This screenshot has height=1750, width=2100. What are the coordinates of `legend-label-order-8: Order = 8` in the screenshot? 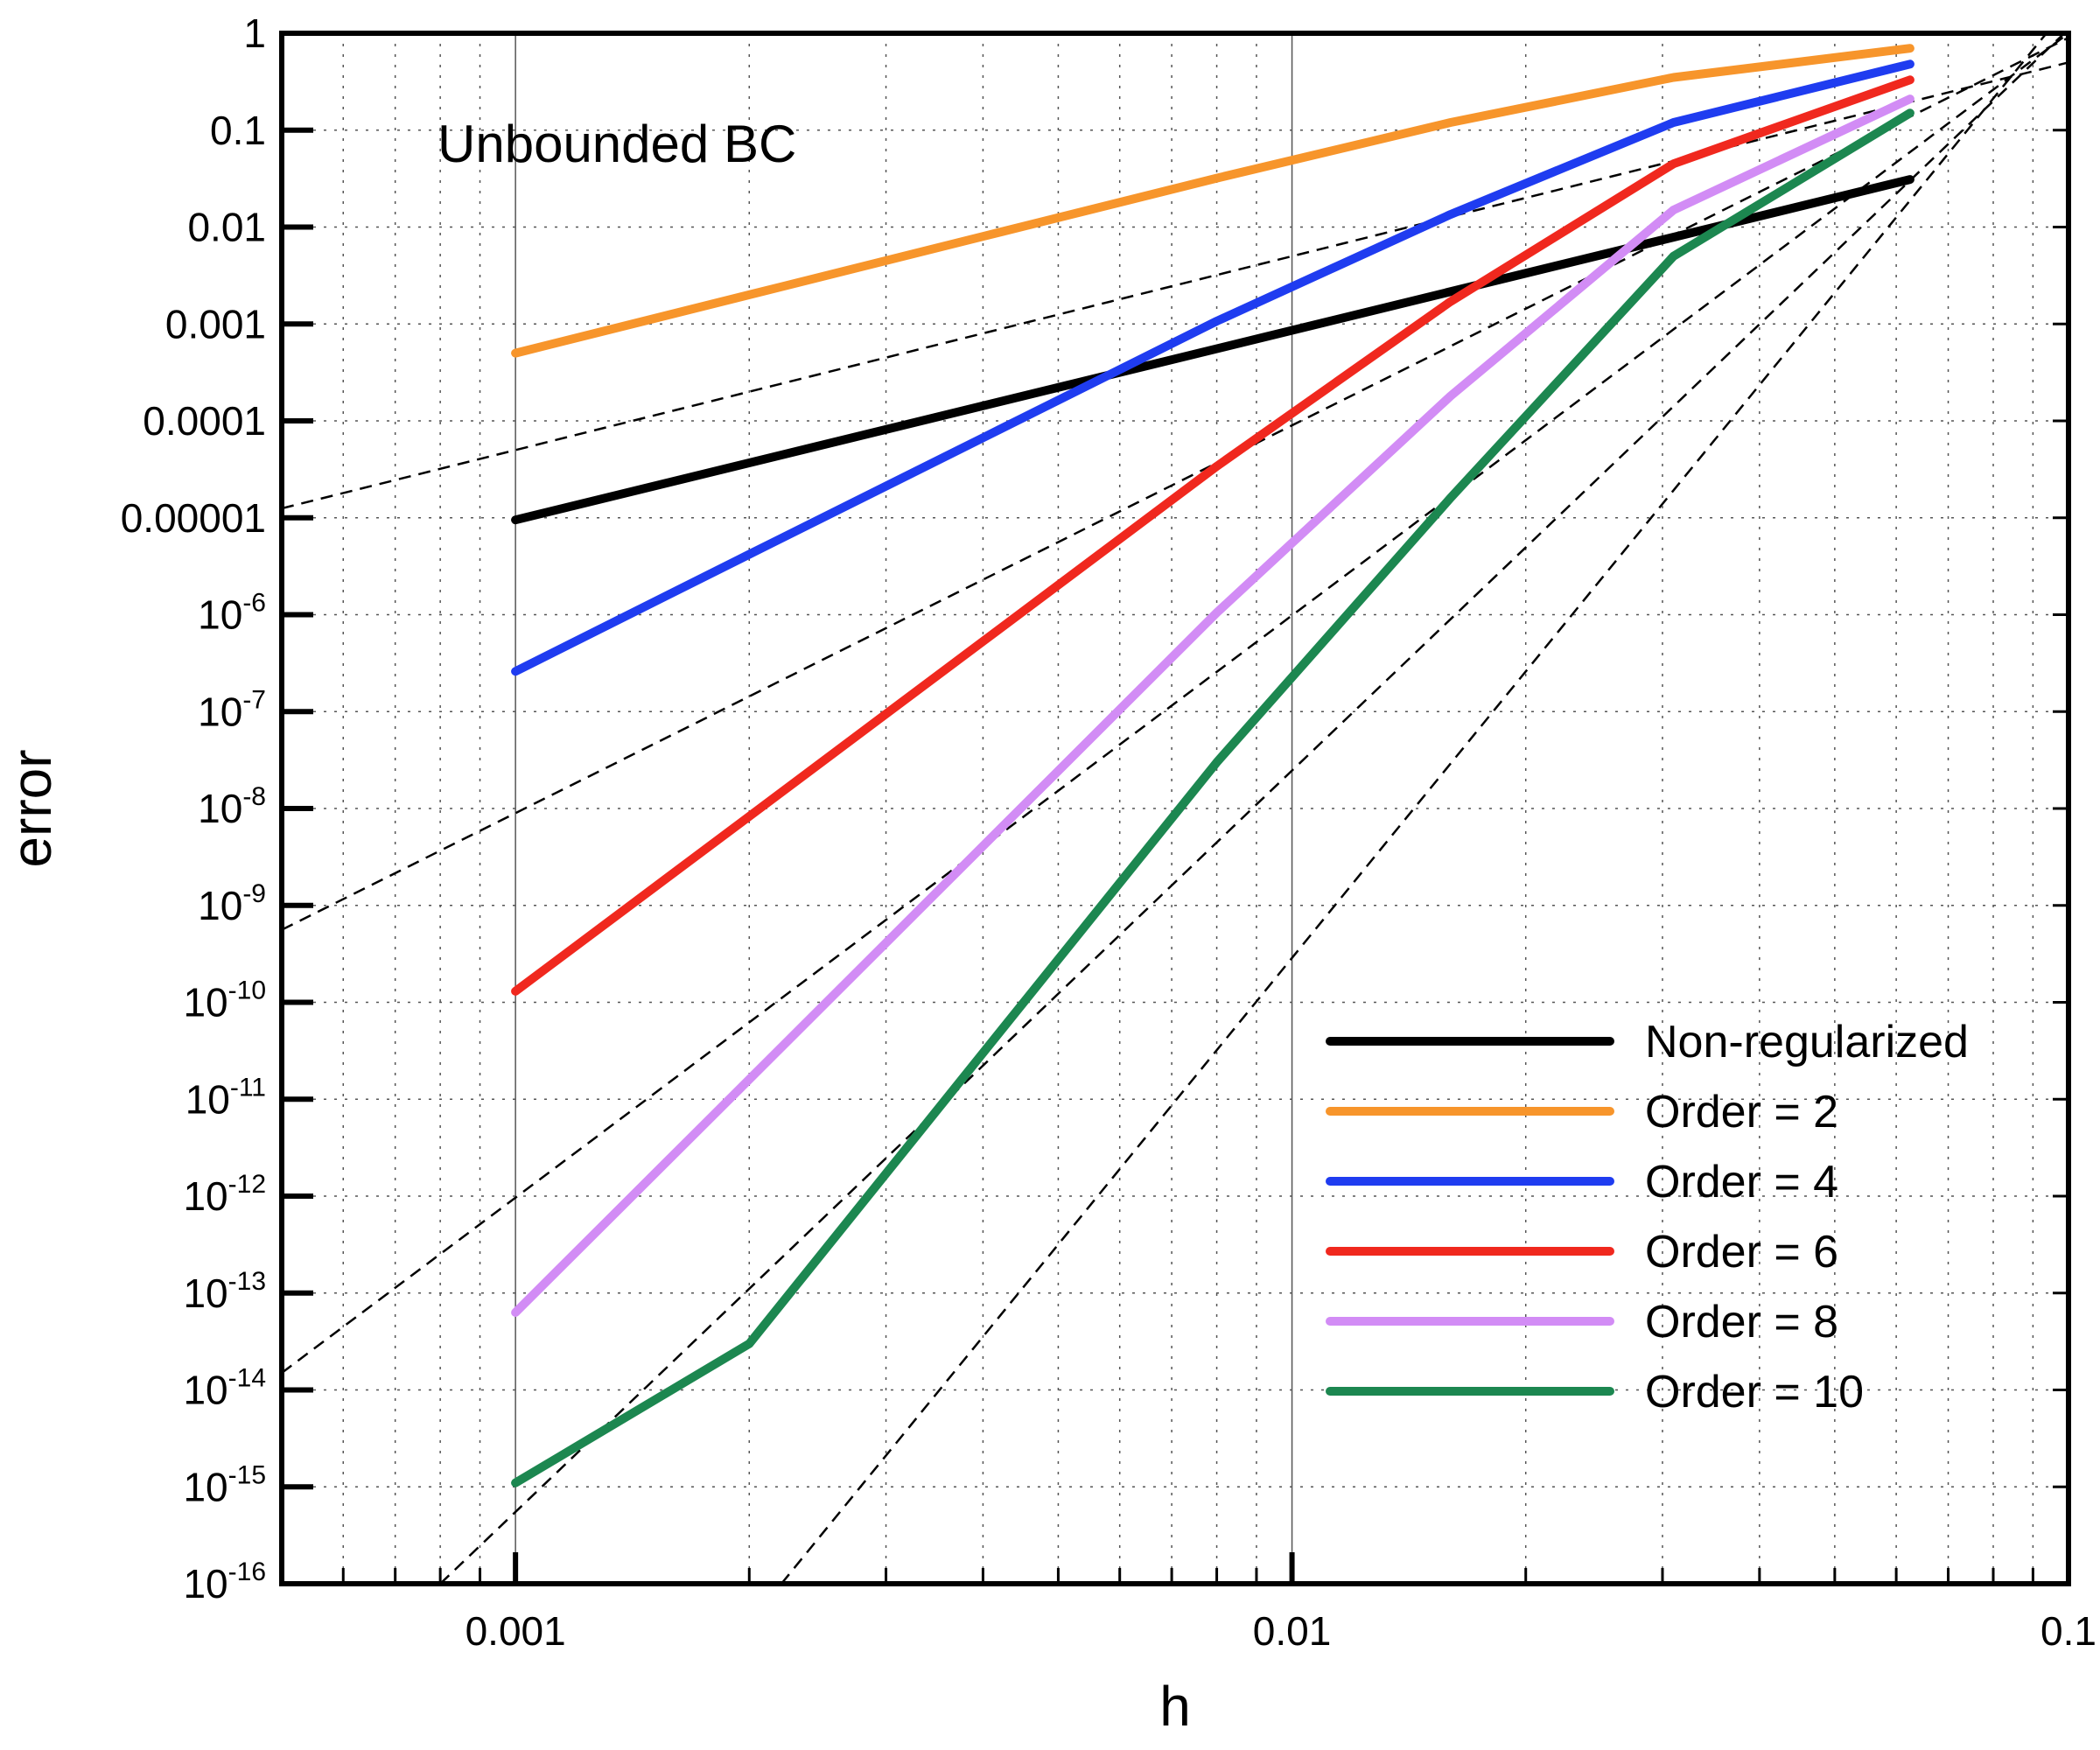 It's located at (1741, 1322).